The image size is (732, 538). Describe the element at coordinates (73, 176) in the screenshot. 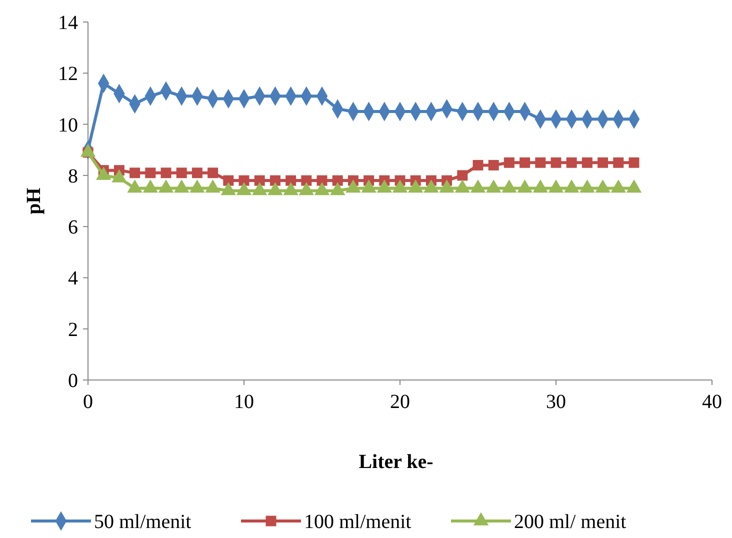

I see `y-tick-label: 8` at that location.